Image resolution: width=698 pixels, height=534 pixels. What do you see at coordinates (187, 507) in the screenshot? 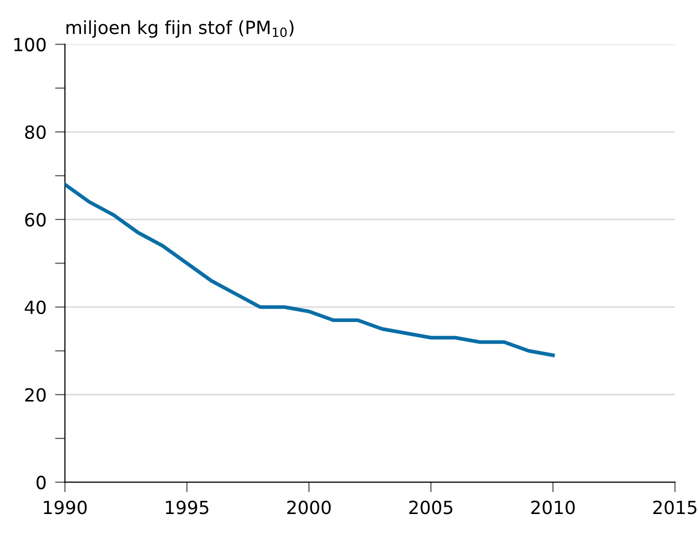
I see `x-tick-label: 1995` at bounding box center [187, 507].